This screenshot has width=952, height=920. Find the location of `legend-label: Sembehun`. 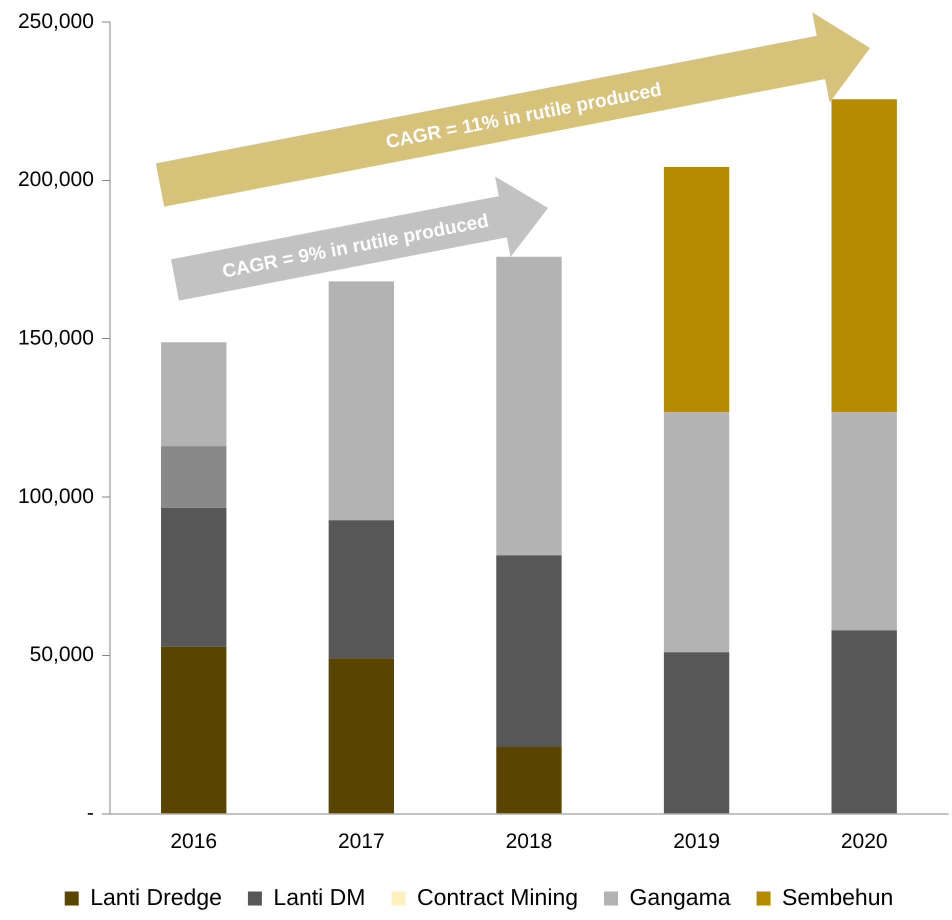

legend-label: Sembehun is located at coordinates (838, 897).